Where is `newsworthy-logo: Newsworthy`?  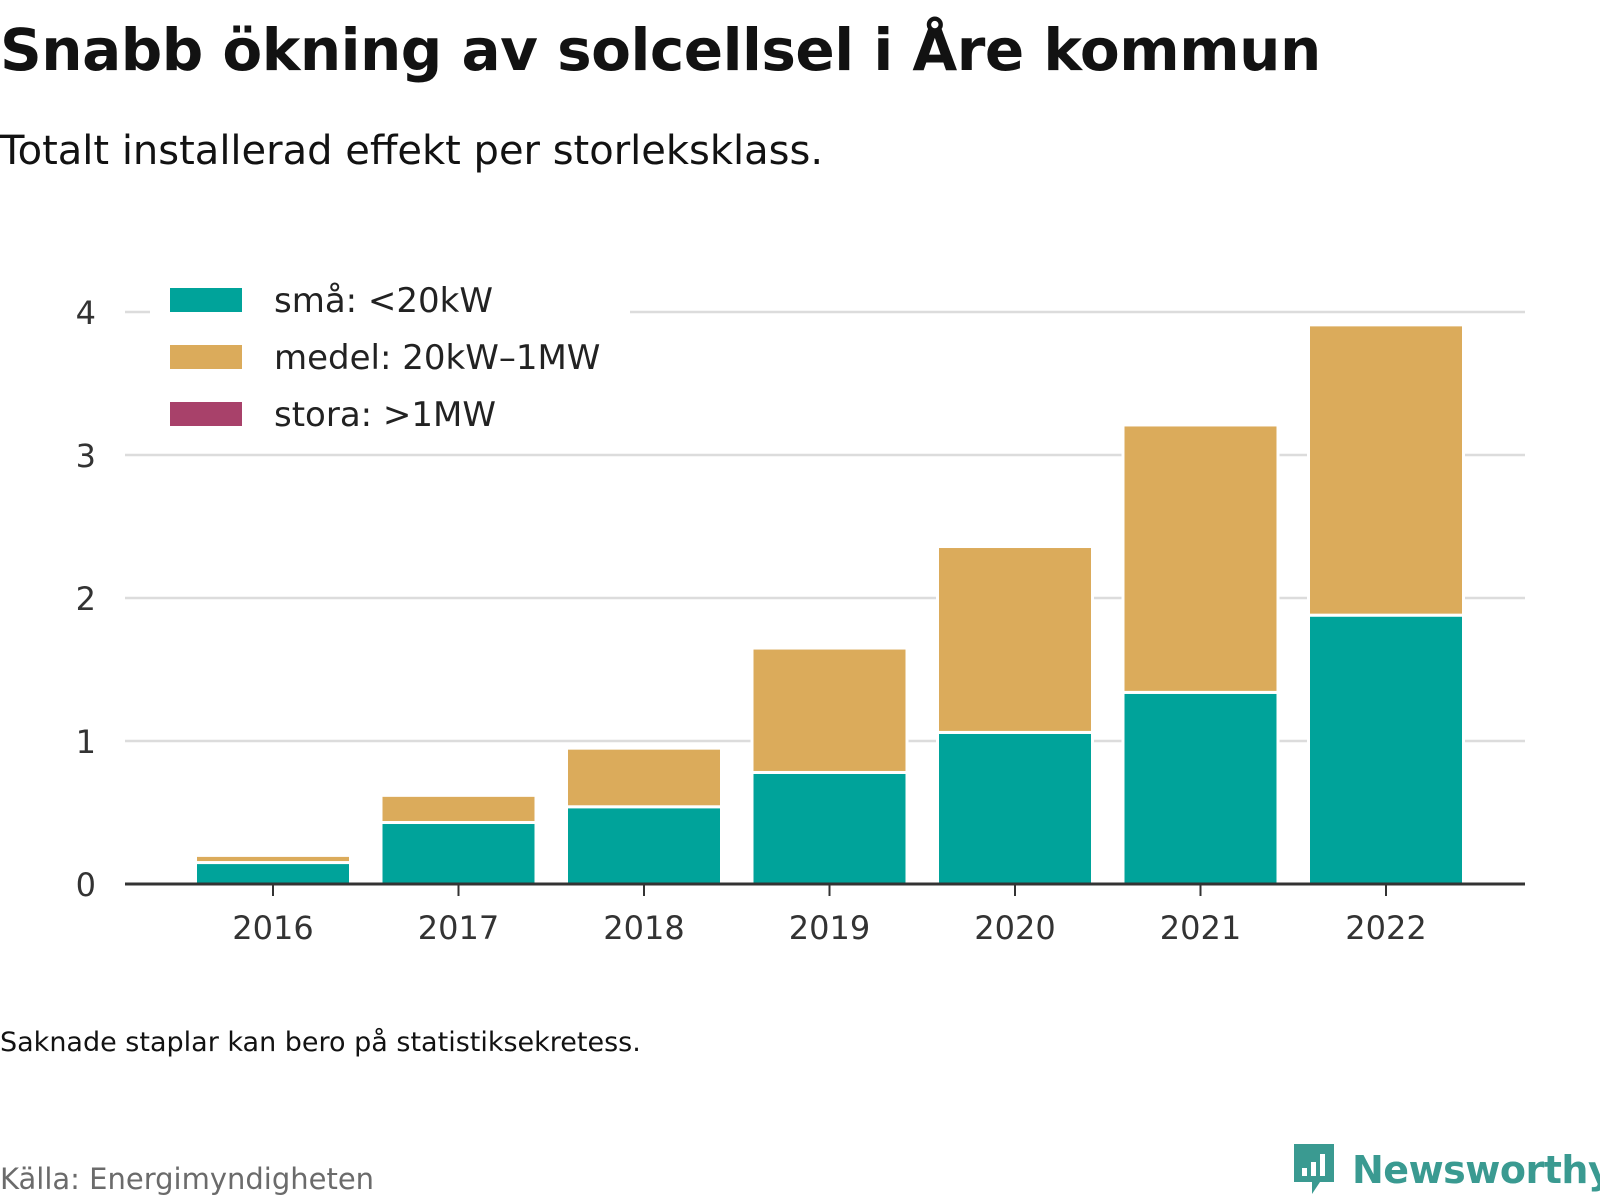
newsworthy-logo: Newsworthy is located at coordinates (1445, 1170).